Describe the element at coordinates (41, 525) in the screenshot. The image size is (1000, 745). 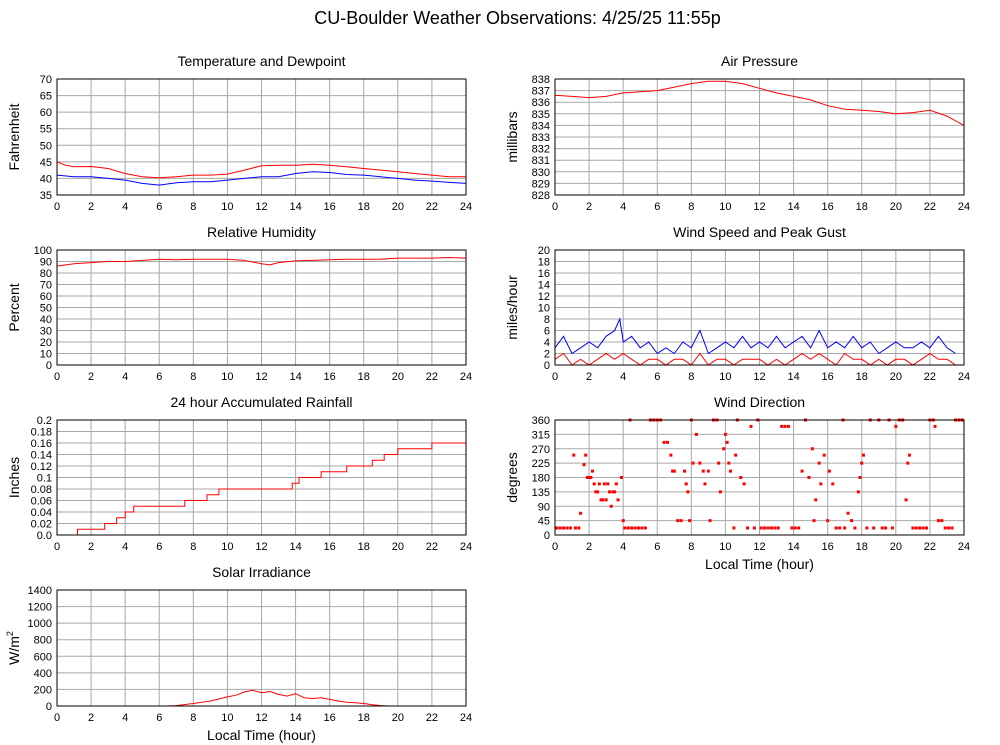
I see `y-tick-label: 0.02` at that location.